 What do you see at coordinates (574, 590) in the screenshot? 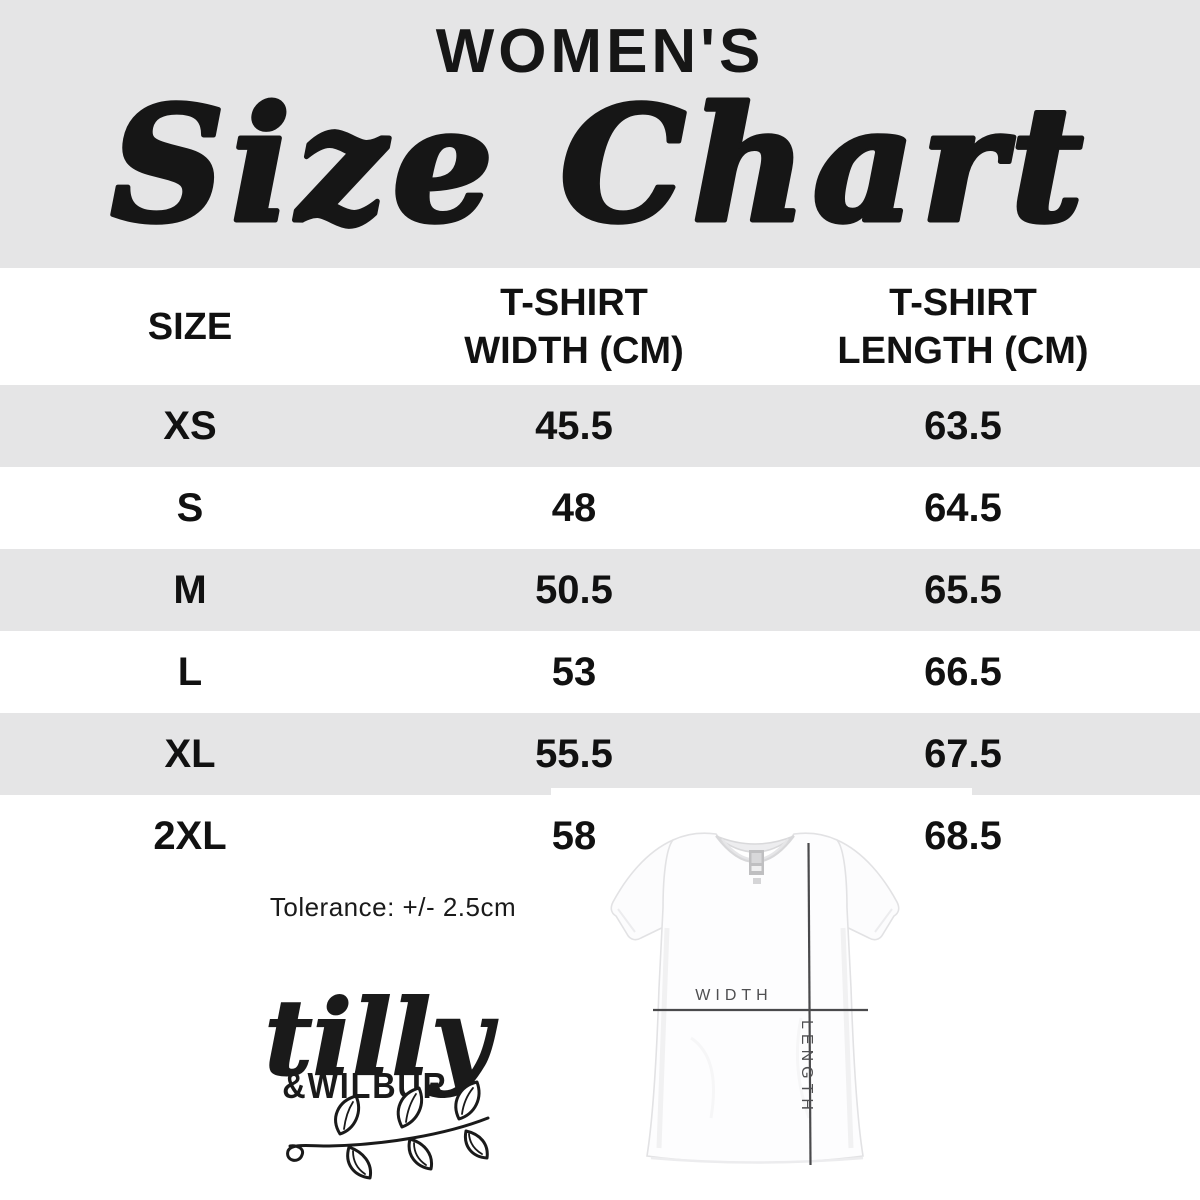
I see `width-cell: 50.5` at bounding box center [574, 590].